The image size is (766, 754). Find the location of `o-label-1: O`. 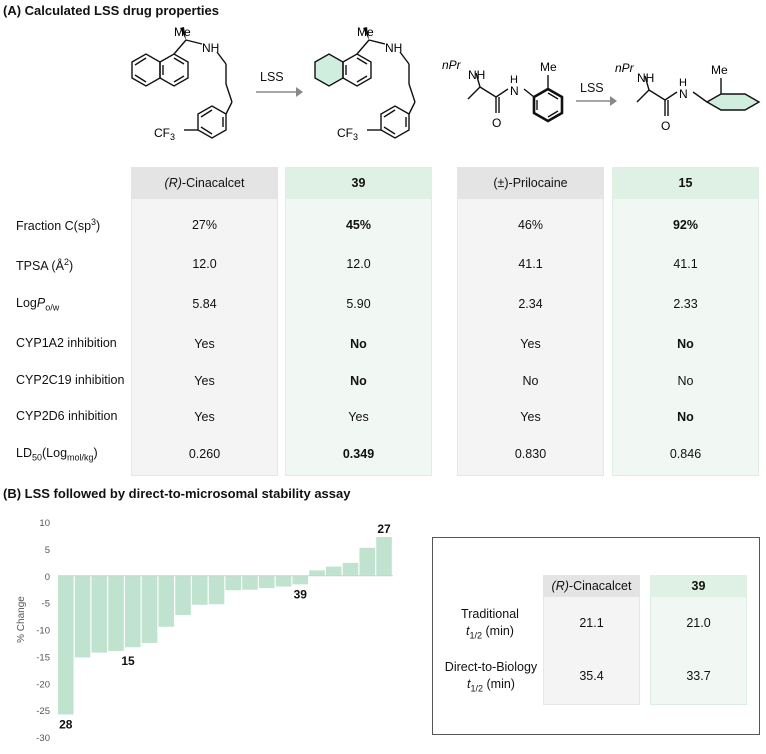

o-label-1: O is located at coordinates (496, 123).